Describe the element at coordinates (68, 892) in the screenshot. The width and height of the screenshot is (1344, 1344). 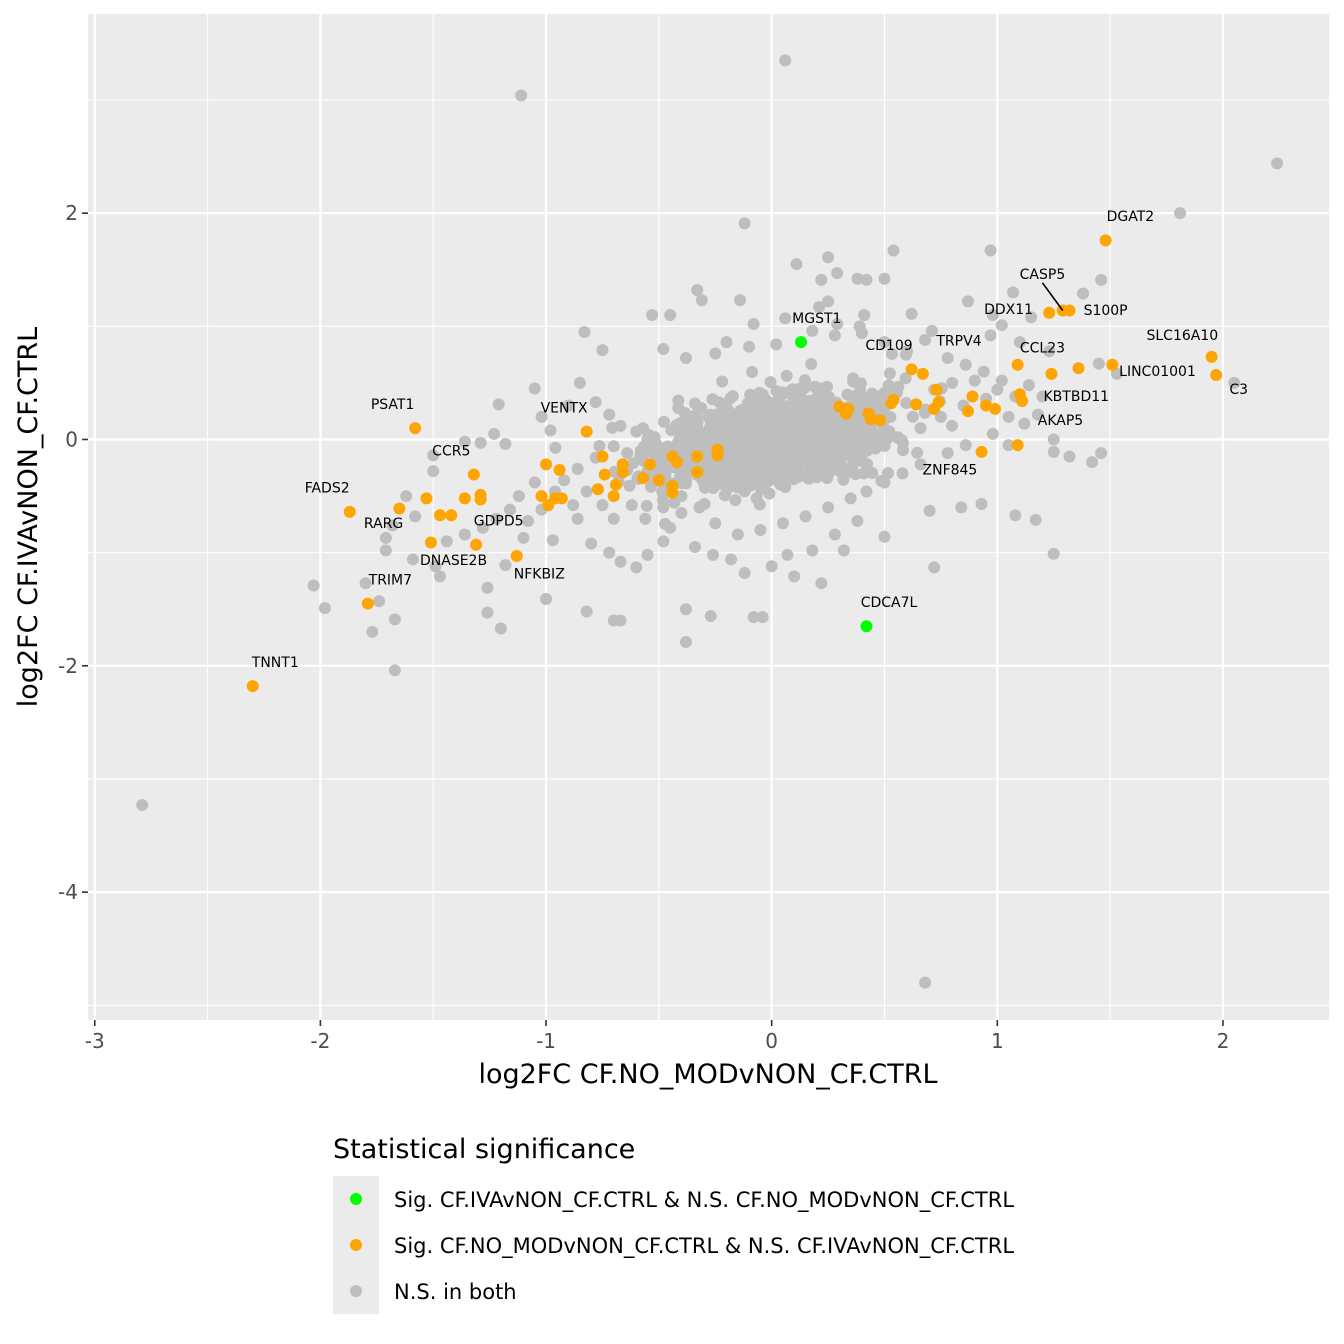
I see `y-tick-label: -4` at that location.